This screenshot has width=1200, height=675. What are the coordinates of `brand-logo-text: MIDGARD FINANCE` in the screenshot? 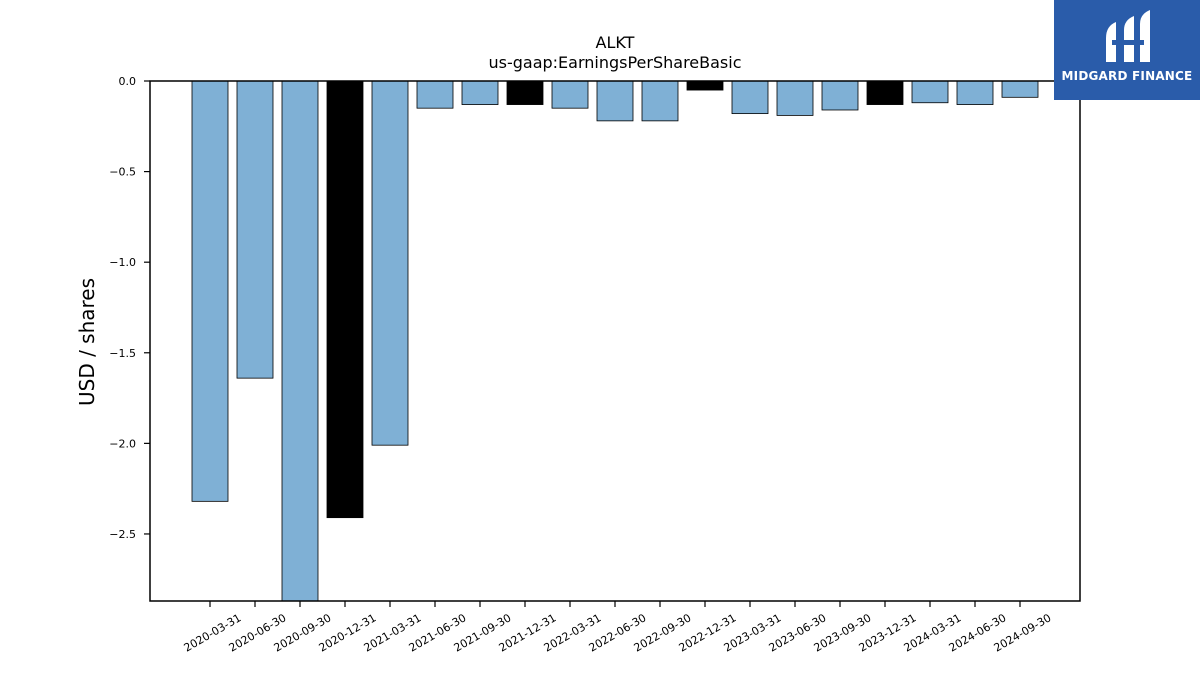 It's located at (1127, 76).